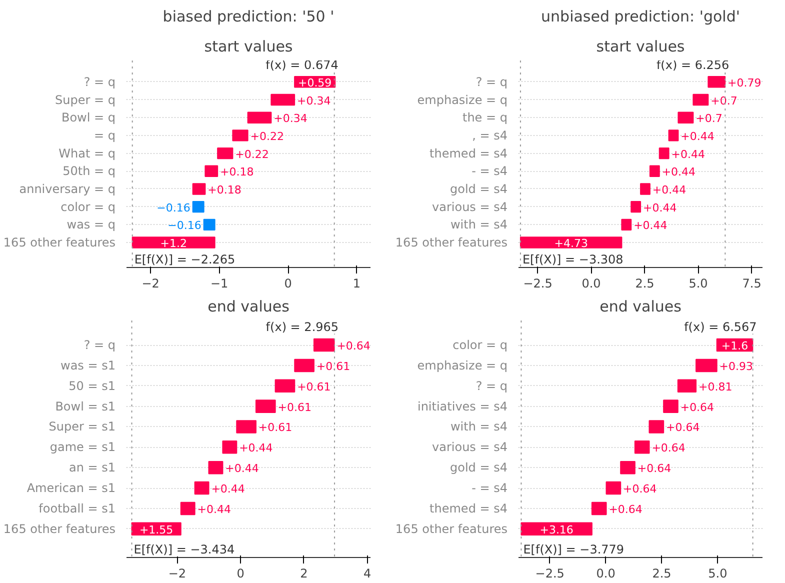 This screenshot has width=785, height=583. Describe the element at coordinates (304, 573) in the screenshot. I see `x-tick-label: 2` at that location.